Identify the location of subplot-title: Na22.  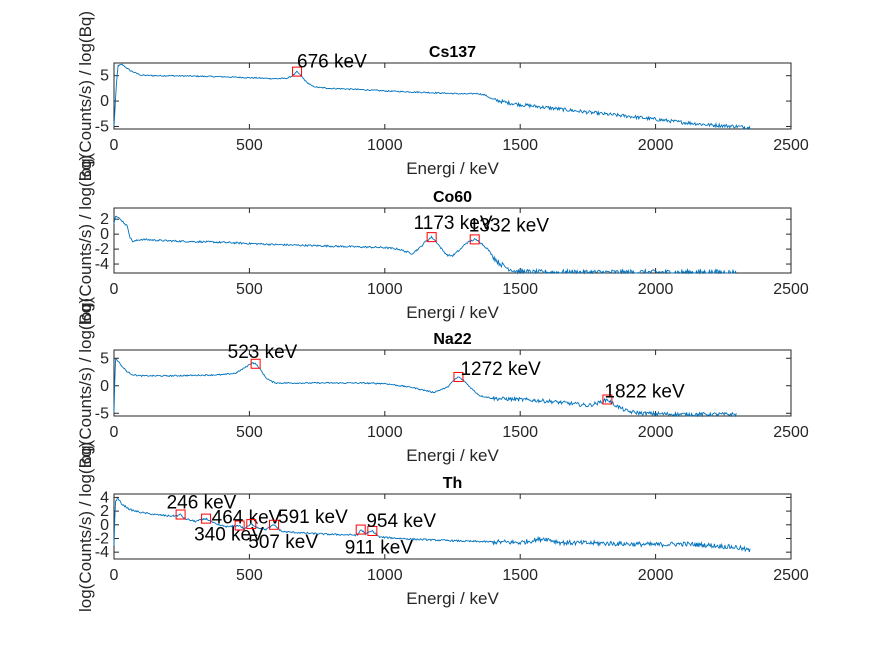
(452, 339).